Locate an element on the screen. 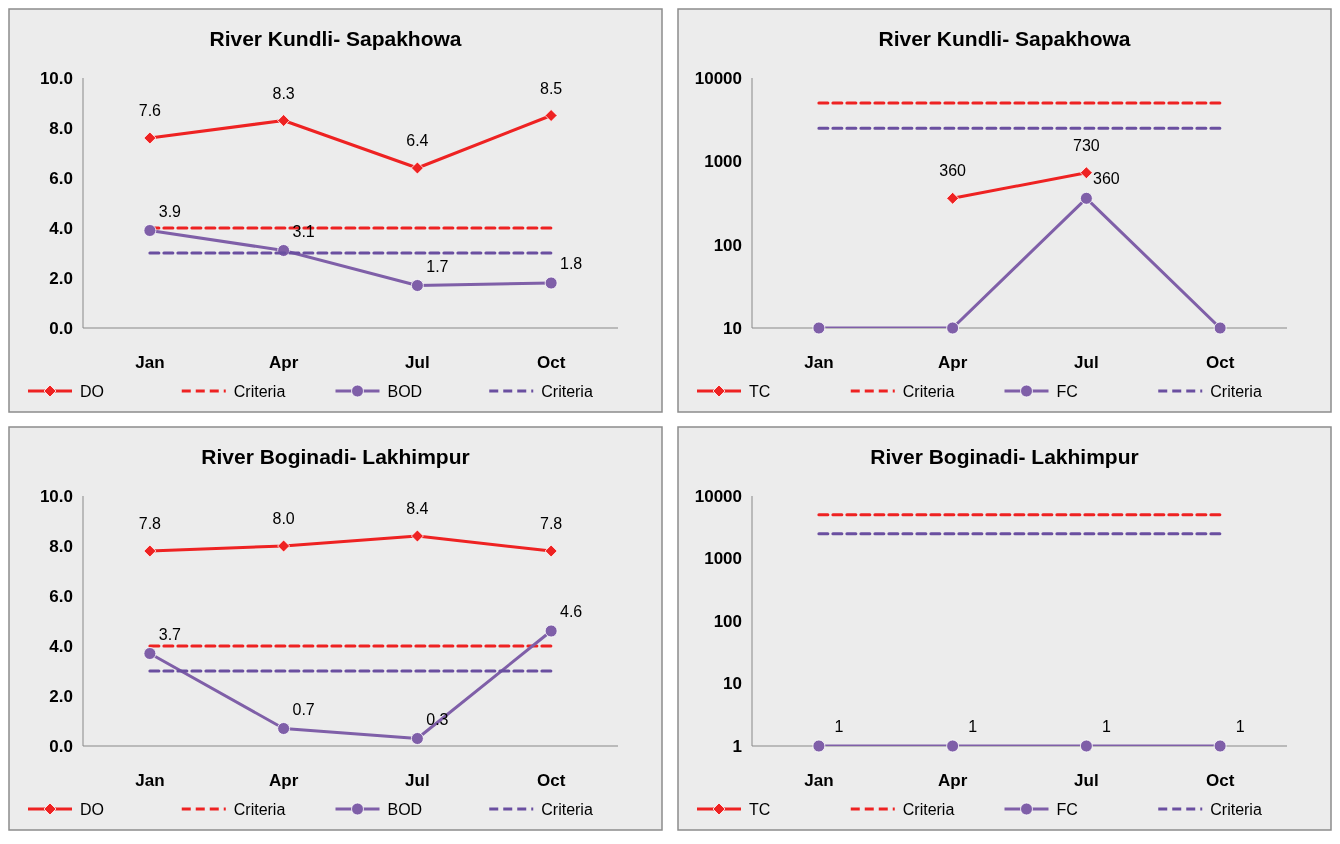 The width and height of the screenshot is (1340, 844). data-label: 4.6 is located at coordinates (571, 611).